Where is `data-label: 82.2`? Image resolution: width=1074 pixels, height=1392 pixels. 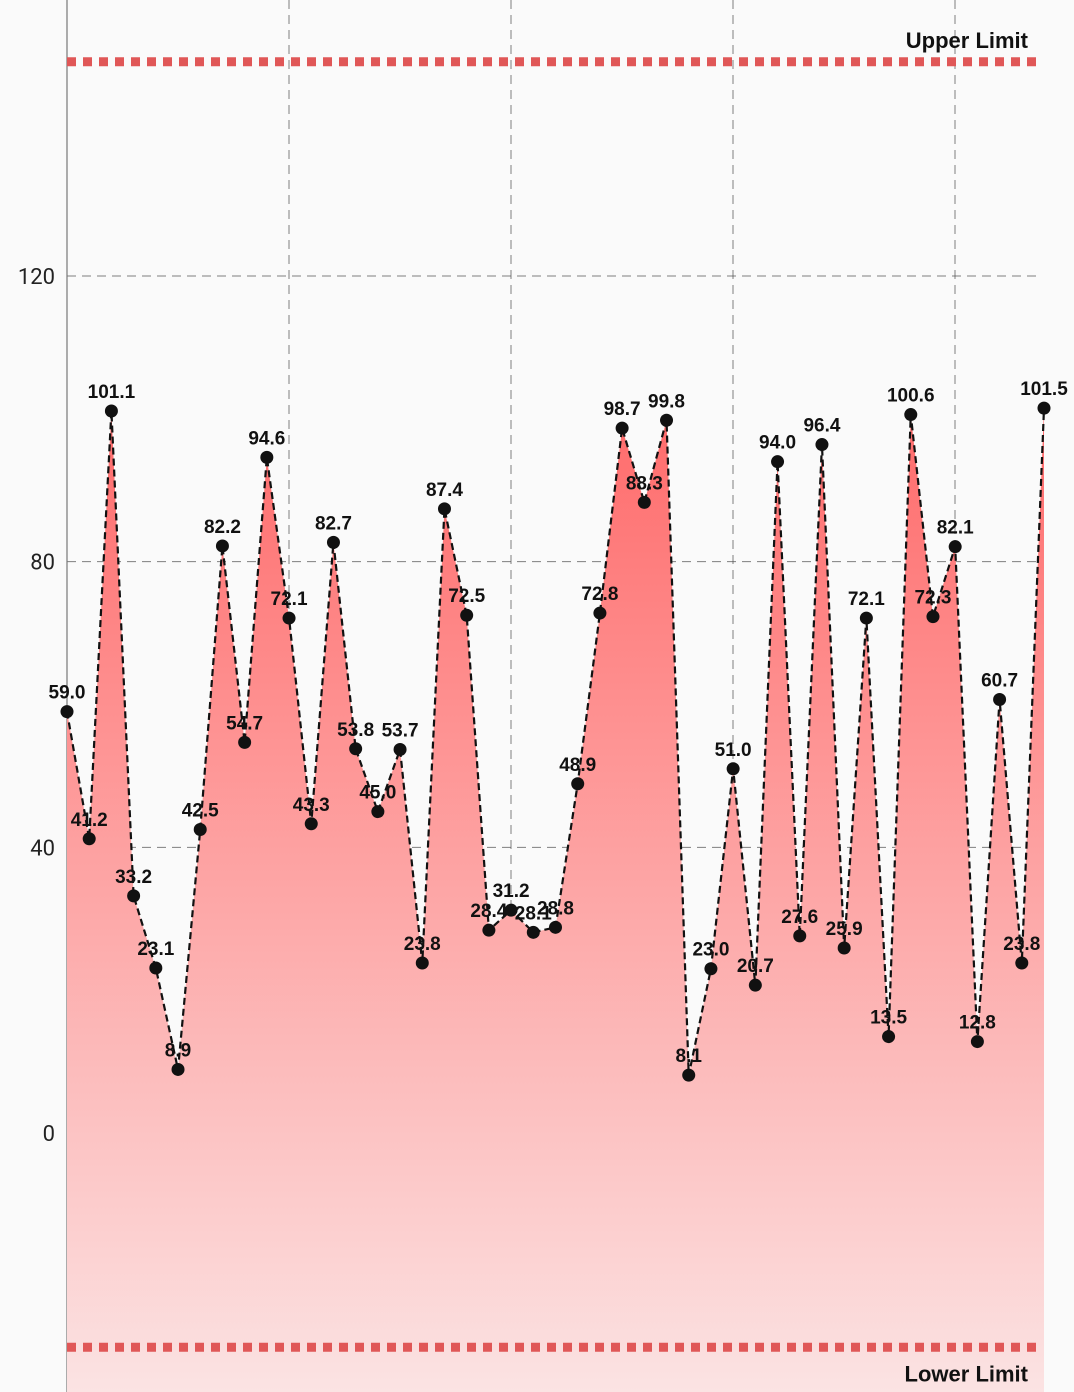 data-label: 82.2 is located at coordinates (222, 527).